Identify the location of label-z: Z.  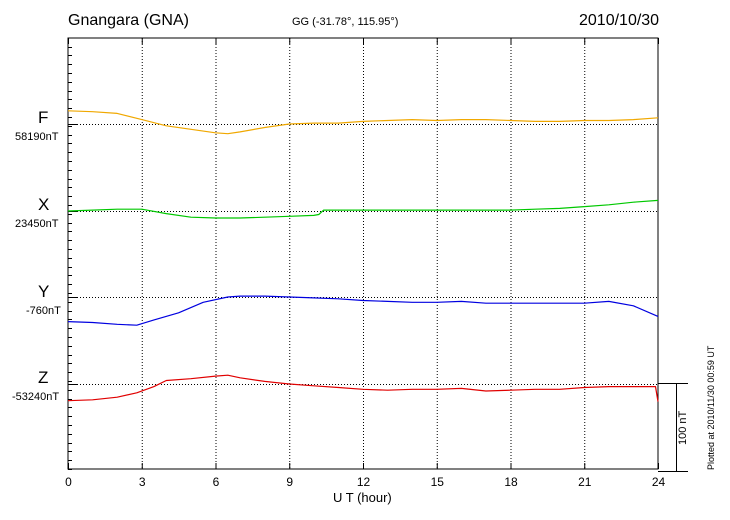
(43, 377).